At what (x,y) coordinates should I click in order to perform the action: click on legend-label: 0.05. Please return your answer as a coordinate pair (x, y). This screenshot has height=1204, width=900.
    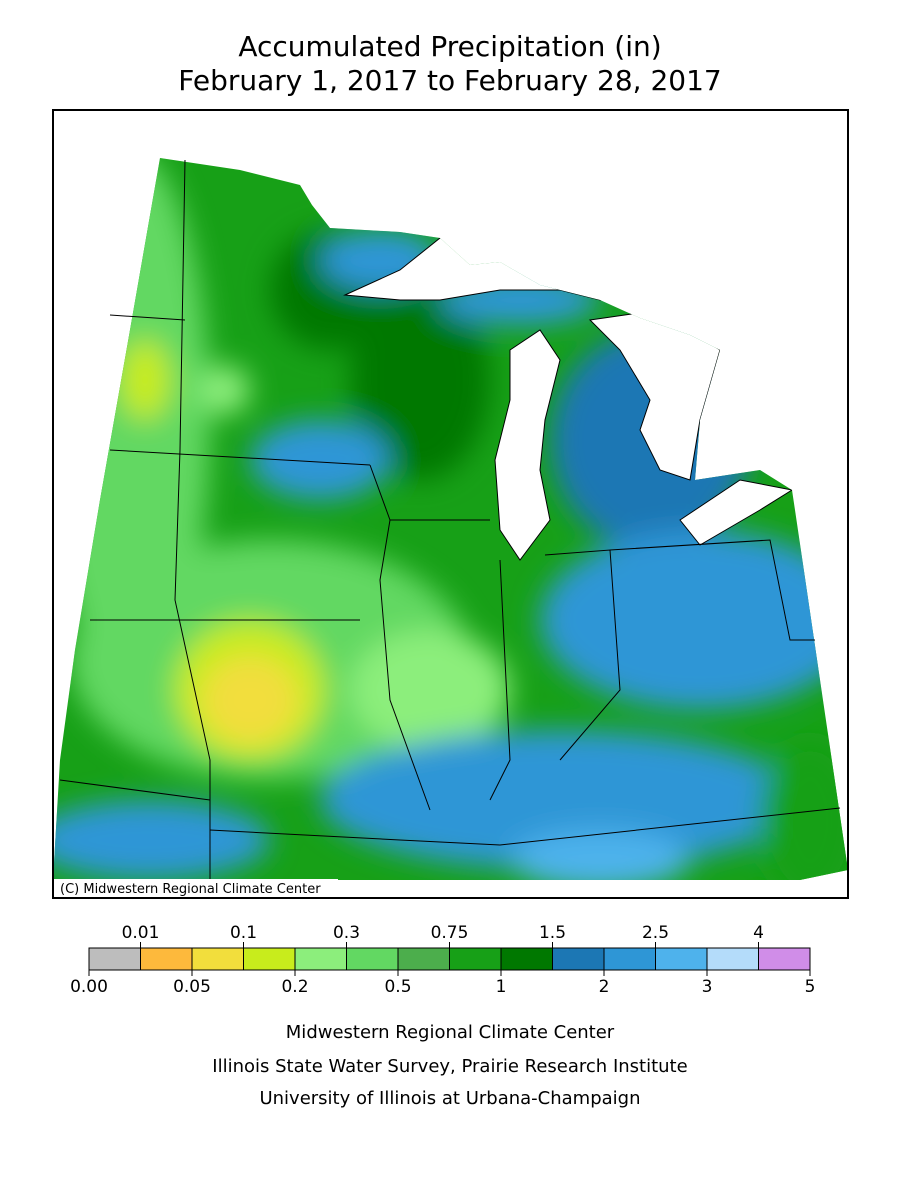
    Looking at the image, I should click on (192, 987).